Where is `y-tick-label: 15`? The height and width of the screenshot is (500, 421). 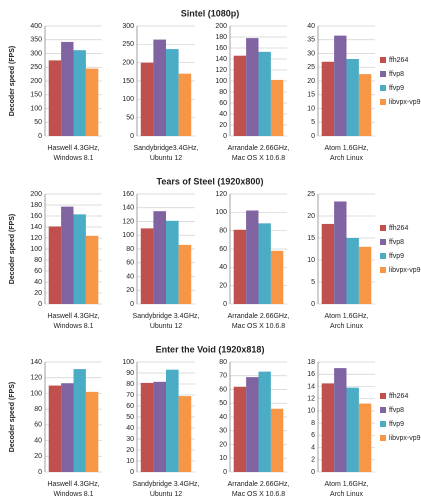
y-tick-label: 15 is located at coordinates (311, 238).